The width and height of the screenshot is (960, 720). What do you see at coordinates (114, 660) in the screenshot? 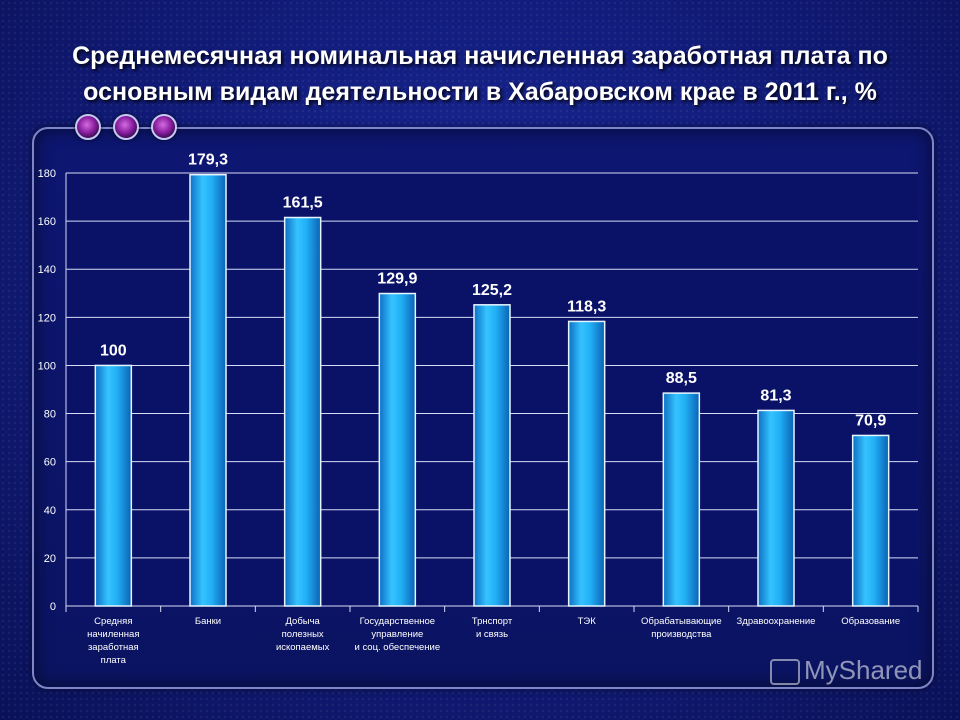
I see `x-category-label: плата` at bounding box center [114, 660].